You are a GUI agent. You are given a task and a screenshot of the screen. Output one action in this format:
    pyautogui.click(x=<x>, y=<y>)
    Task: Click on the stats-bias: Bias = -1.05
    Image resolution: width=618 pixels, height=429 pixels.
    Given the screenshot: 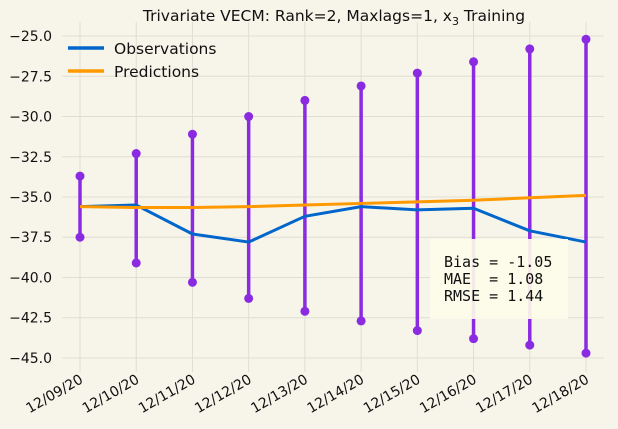 What is the action you would take?
    pyautogui.click(x=498, y=262)
    